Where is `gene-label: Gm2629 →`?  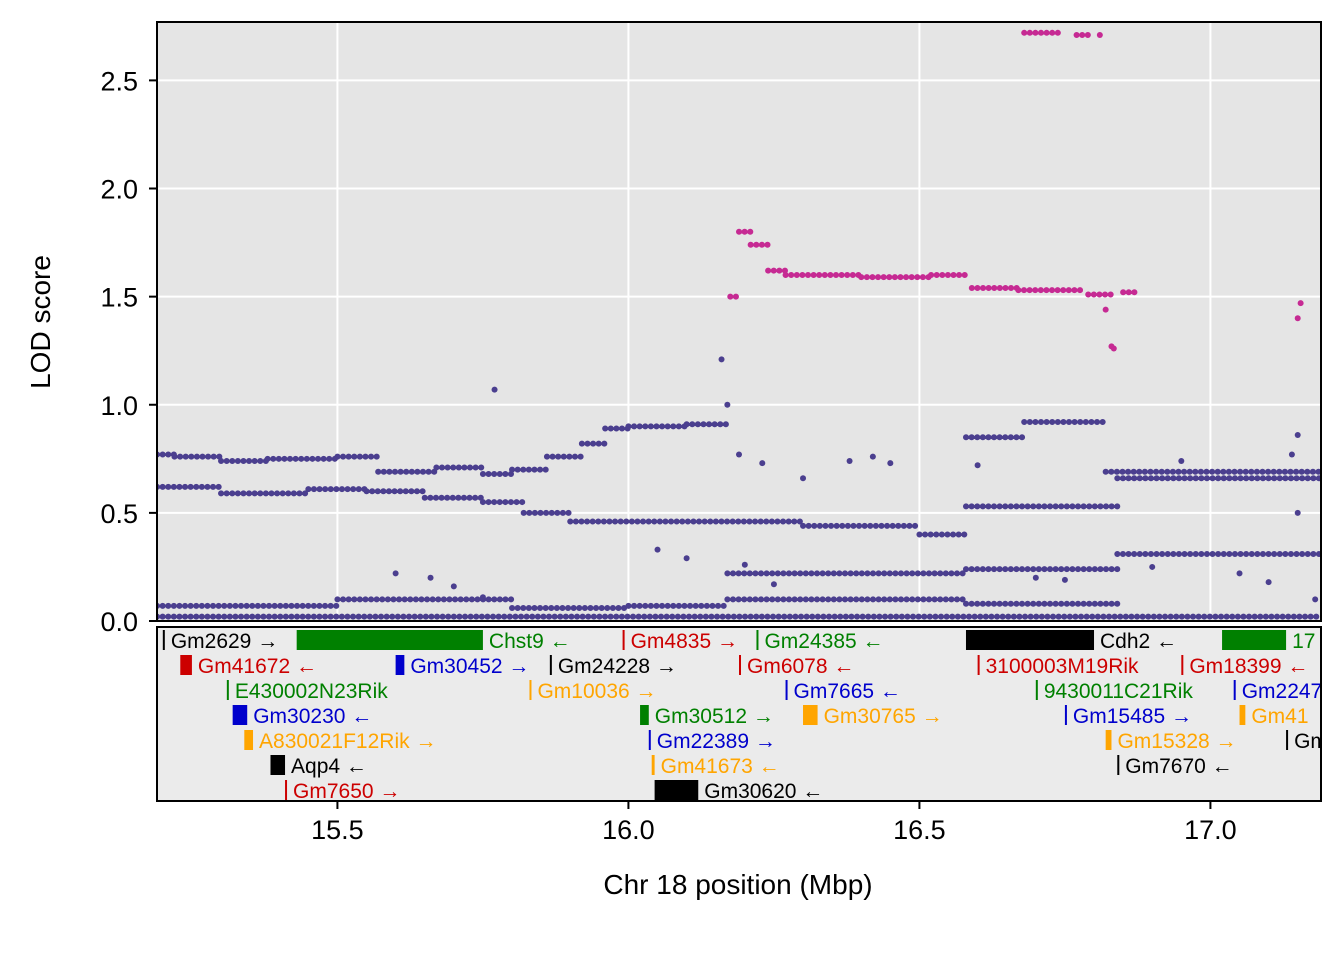
gene-label: Gm2629 → is located at coordinates (224, 641).